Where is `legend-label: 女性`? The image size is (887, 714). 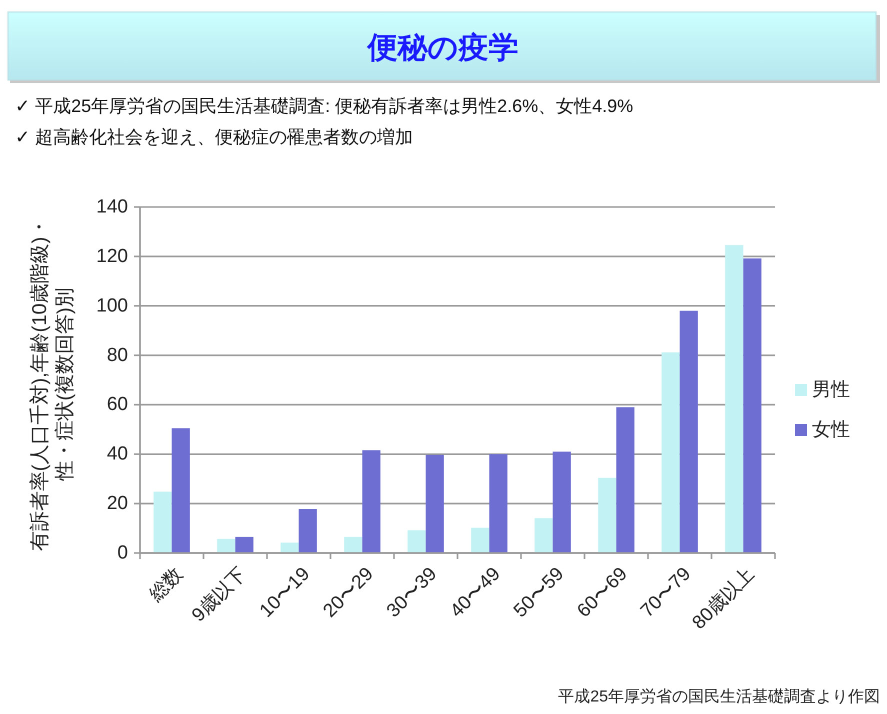 legend-label: 女性 is located at coordinates (831, 430).